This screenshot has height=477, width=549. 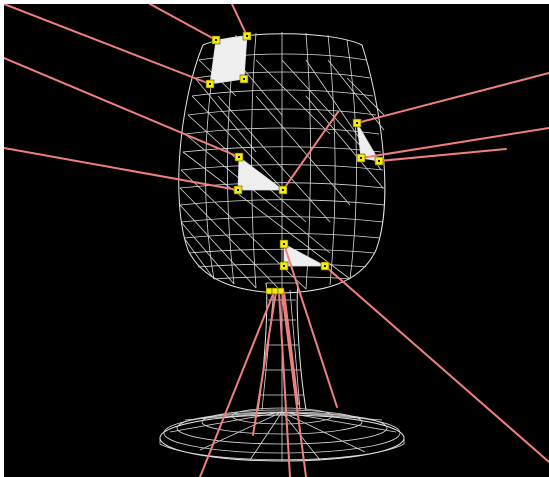 What do you see at coordinates (282, 434) in the screenshot?
I see `glass-base-mesh` at bounding box center [282, 434].